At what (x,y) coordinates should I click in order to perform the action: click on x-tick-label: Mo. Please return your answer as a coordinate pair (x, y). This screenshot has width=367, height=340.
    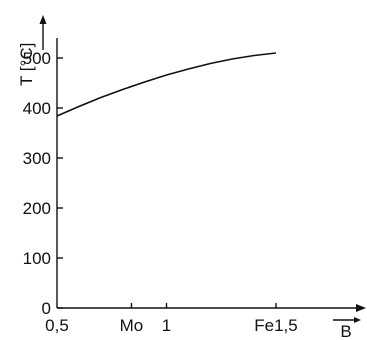
    Looking at the image, I should click on (132, 325).